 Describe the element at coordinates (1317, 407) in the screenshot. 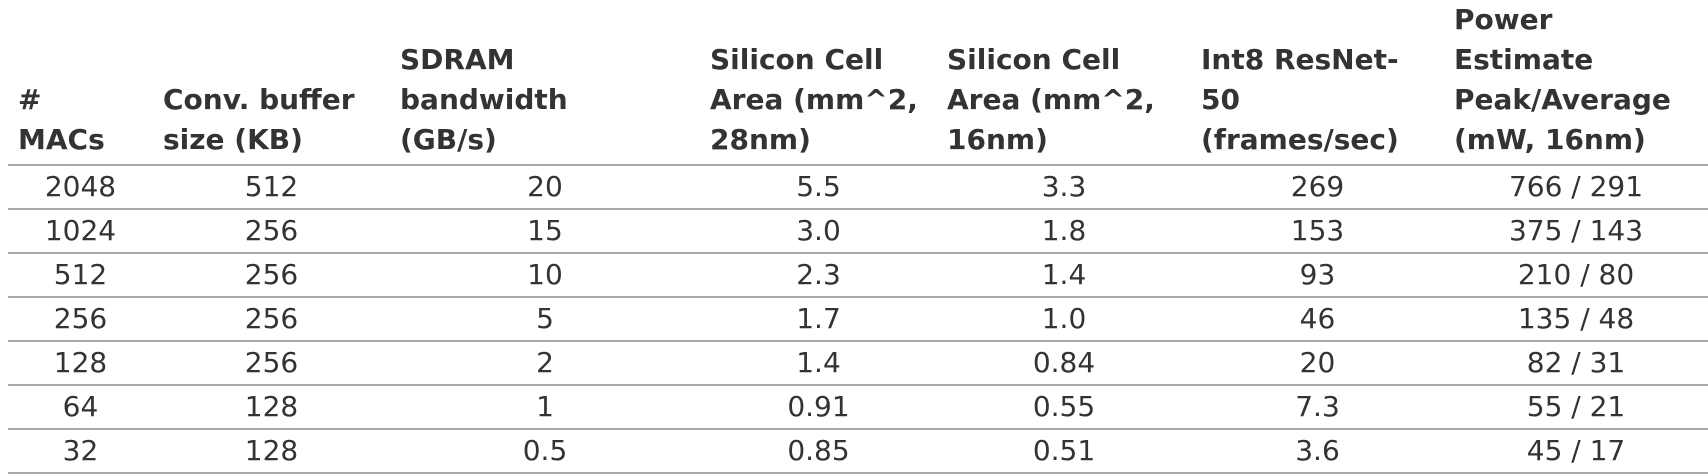

I see `cell-fps: 7.3` at that location.